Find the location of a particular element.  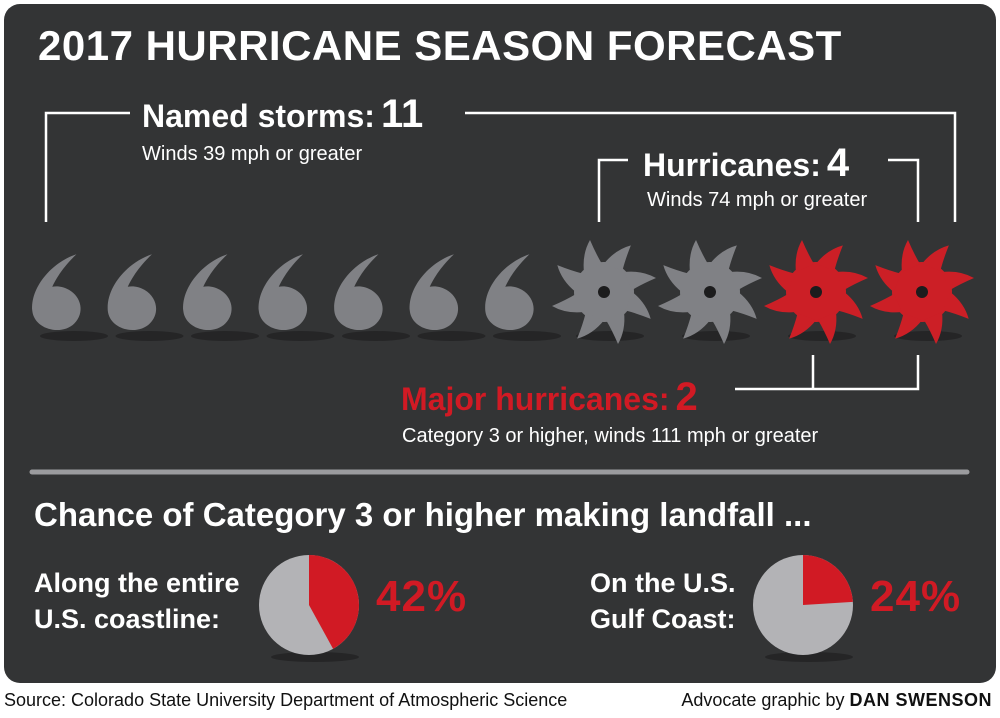

major-hurricanes-label-text: Major hurricanes: is located at coordinates (535, 399).